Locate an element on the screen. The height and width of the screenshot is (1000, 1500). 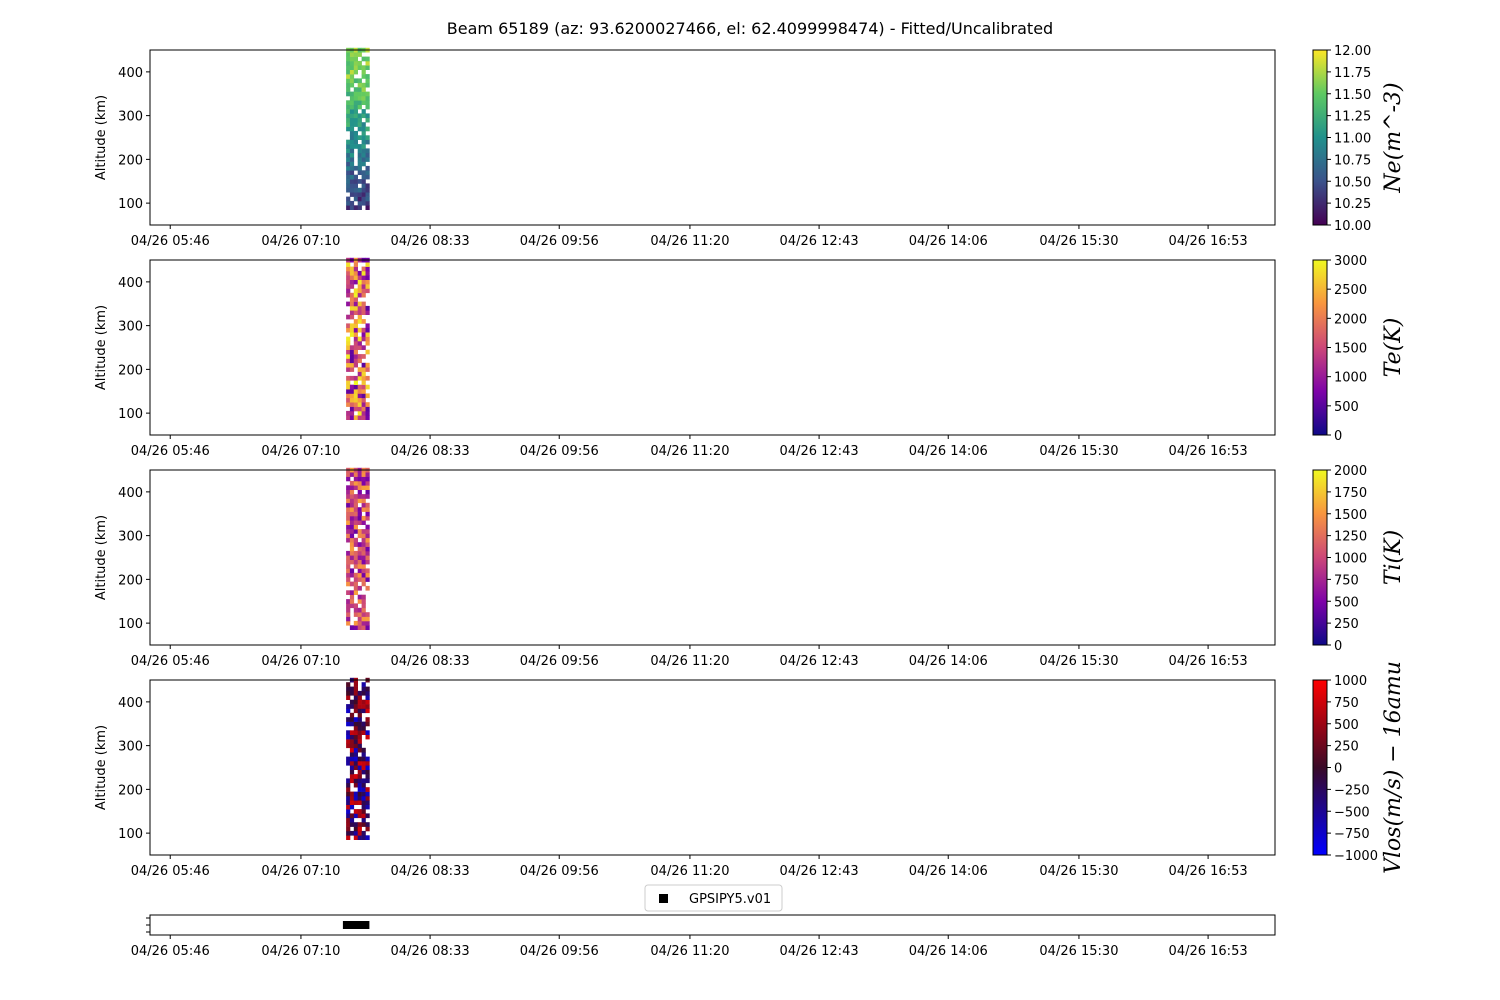
x-tick-label: 04/26 08:33 is located at coordinates (430, 871).